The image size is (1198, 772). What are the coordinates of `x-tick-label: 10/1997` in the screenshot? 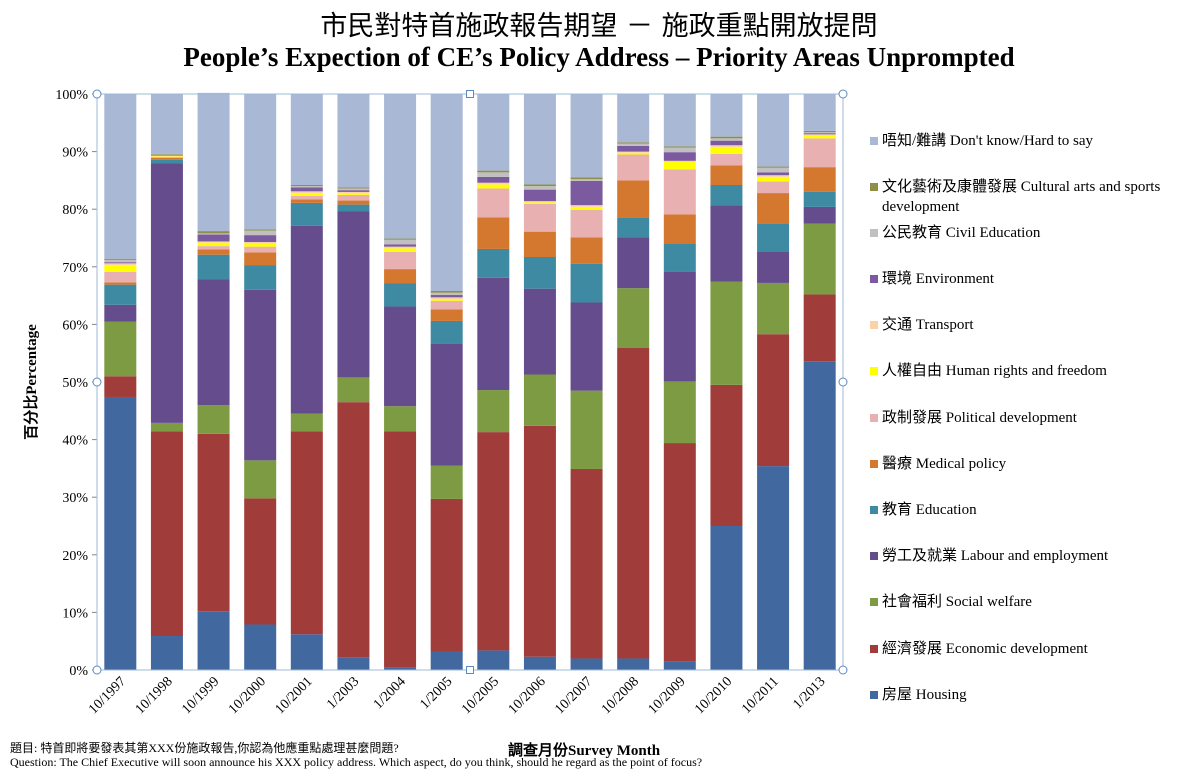 It's located at (107, 695).